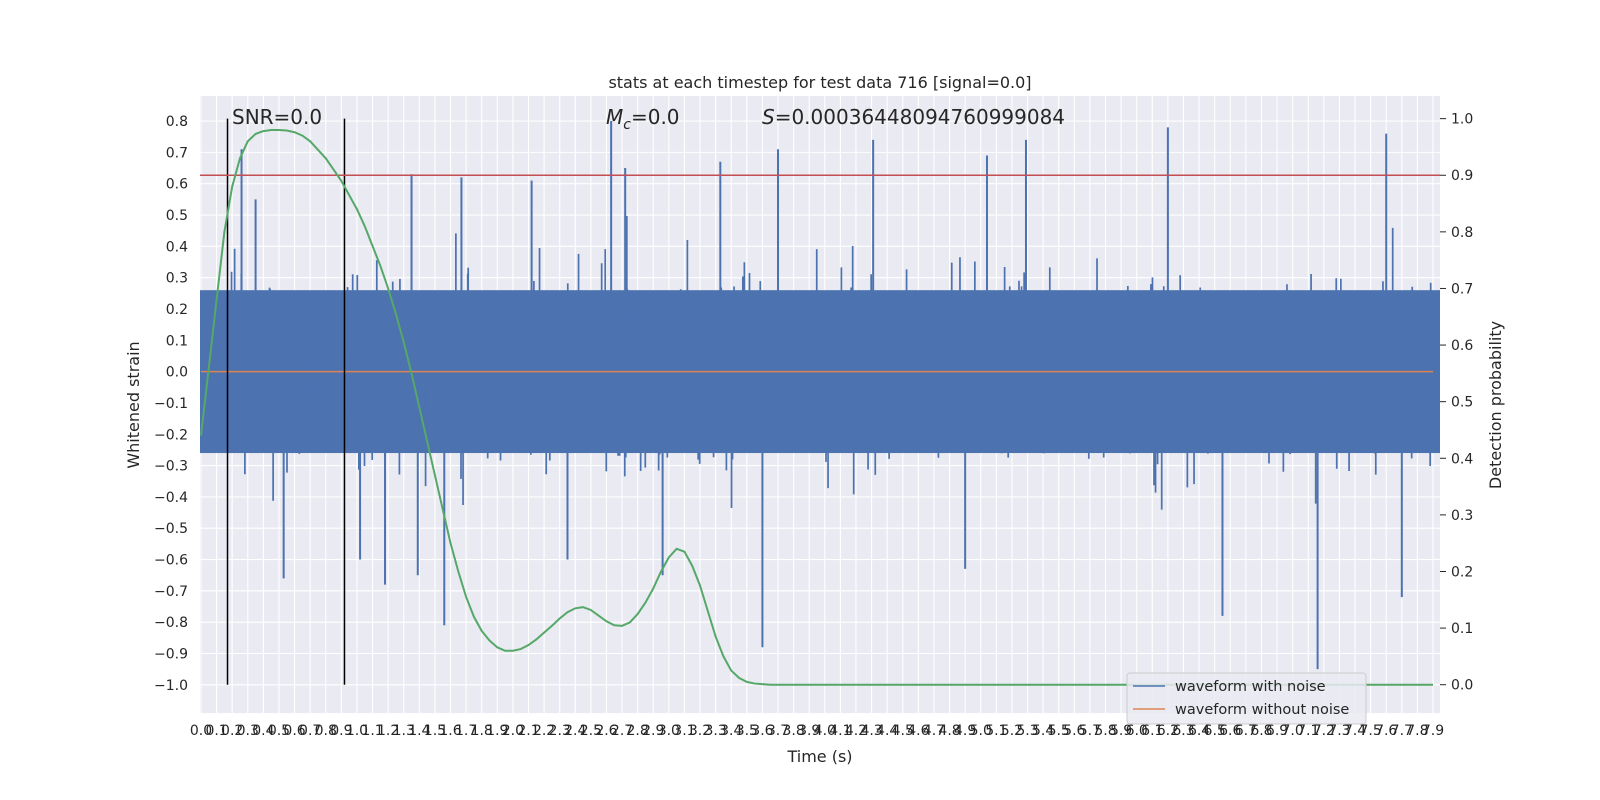 The width and height of the screenshot is (1600, 800). Describe the element at coordinates (1293, 731) in the screenshot. I see `x-tick-label: 7.0` at that location.